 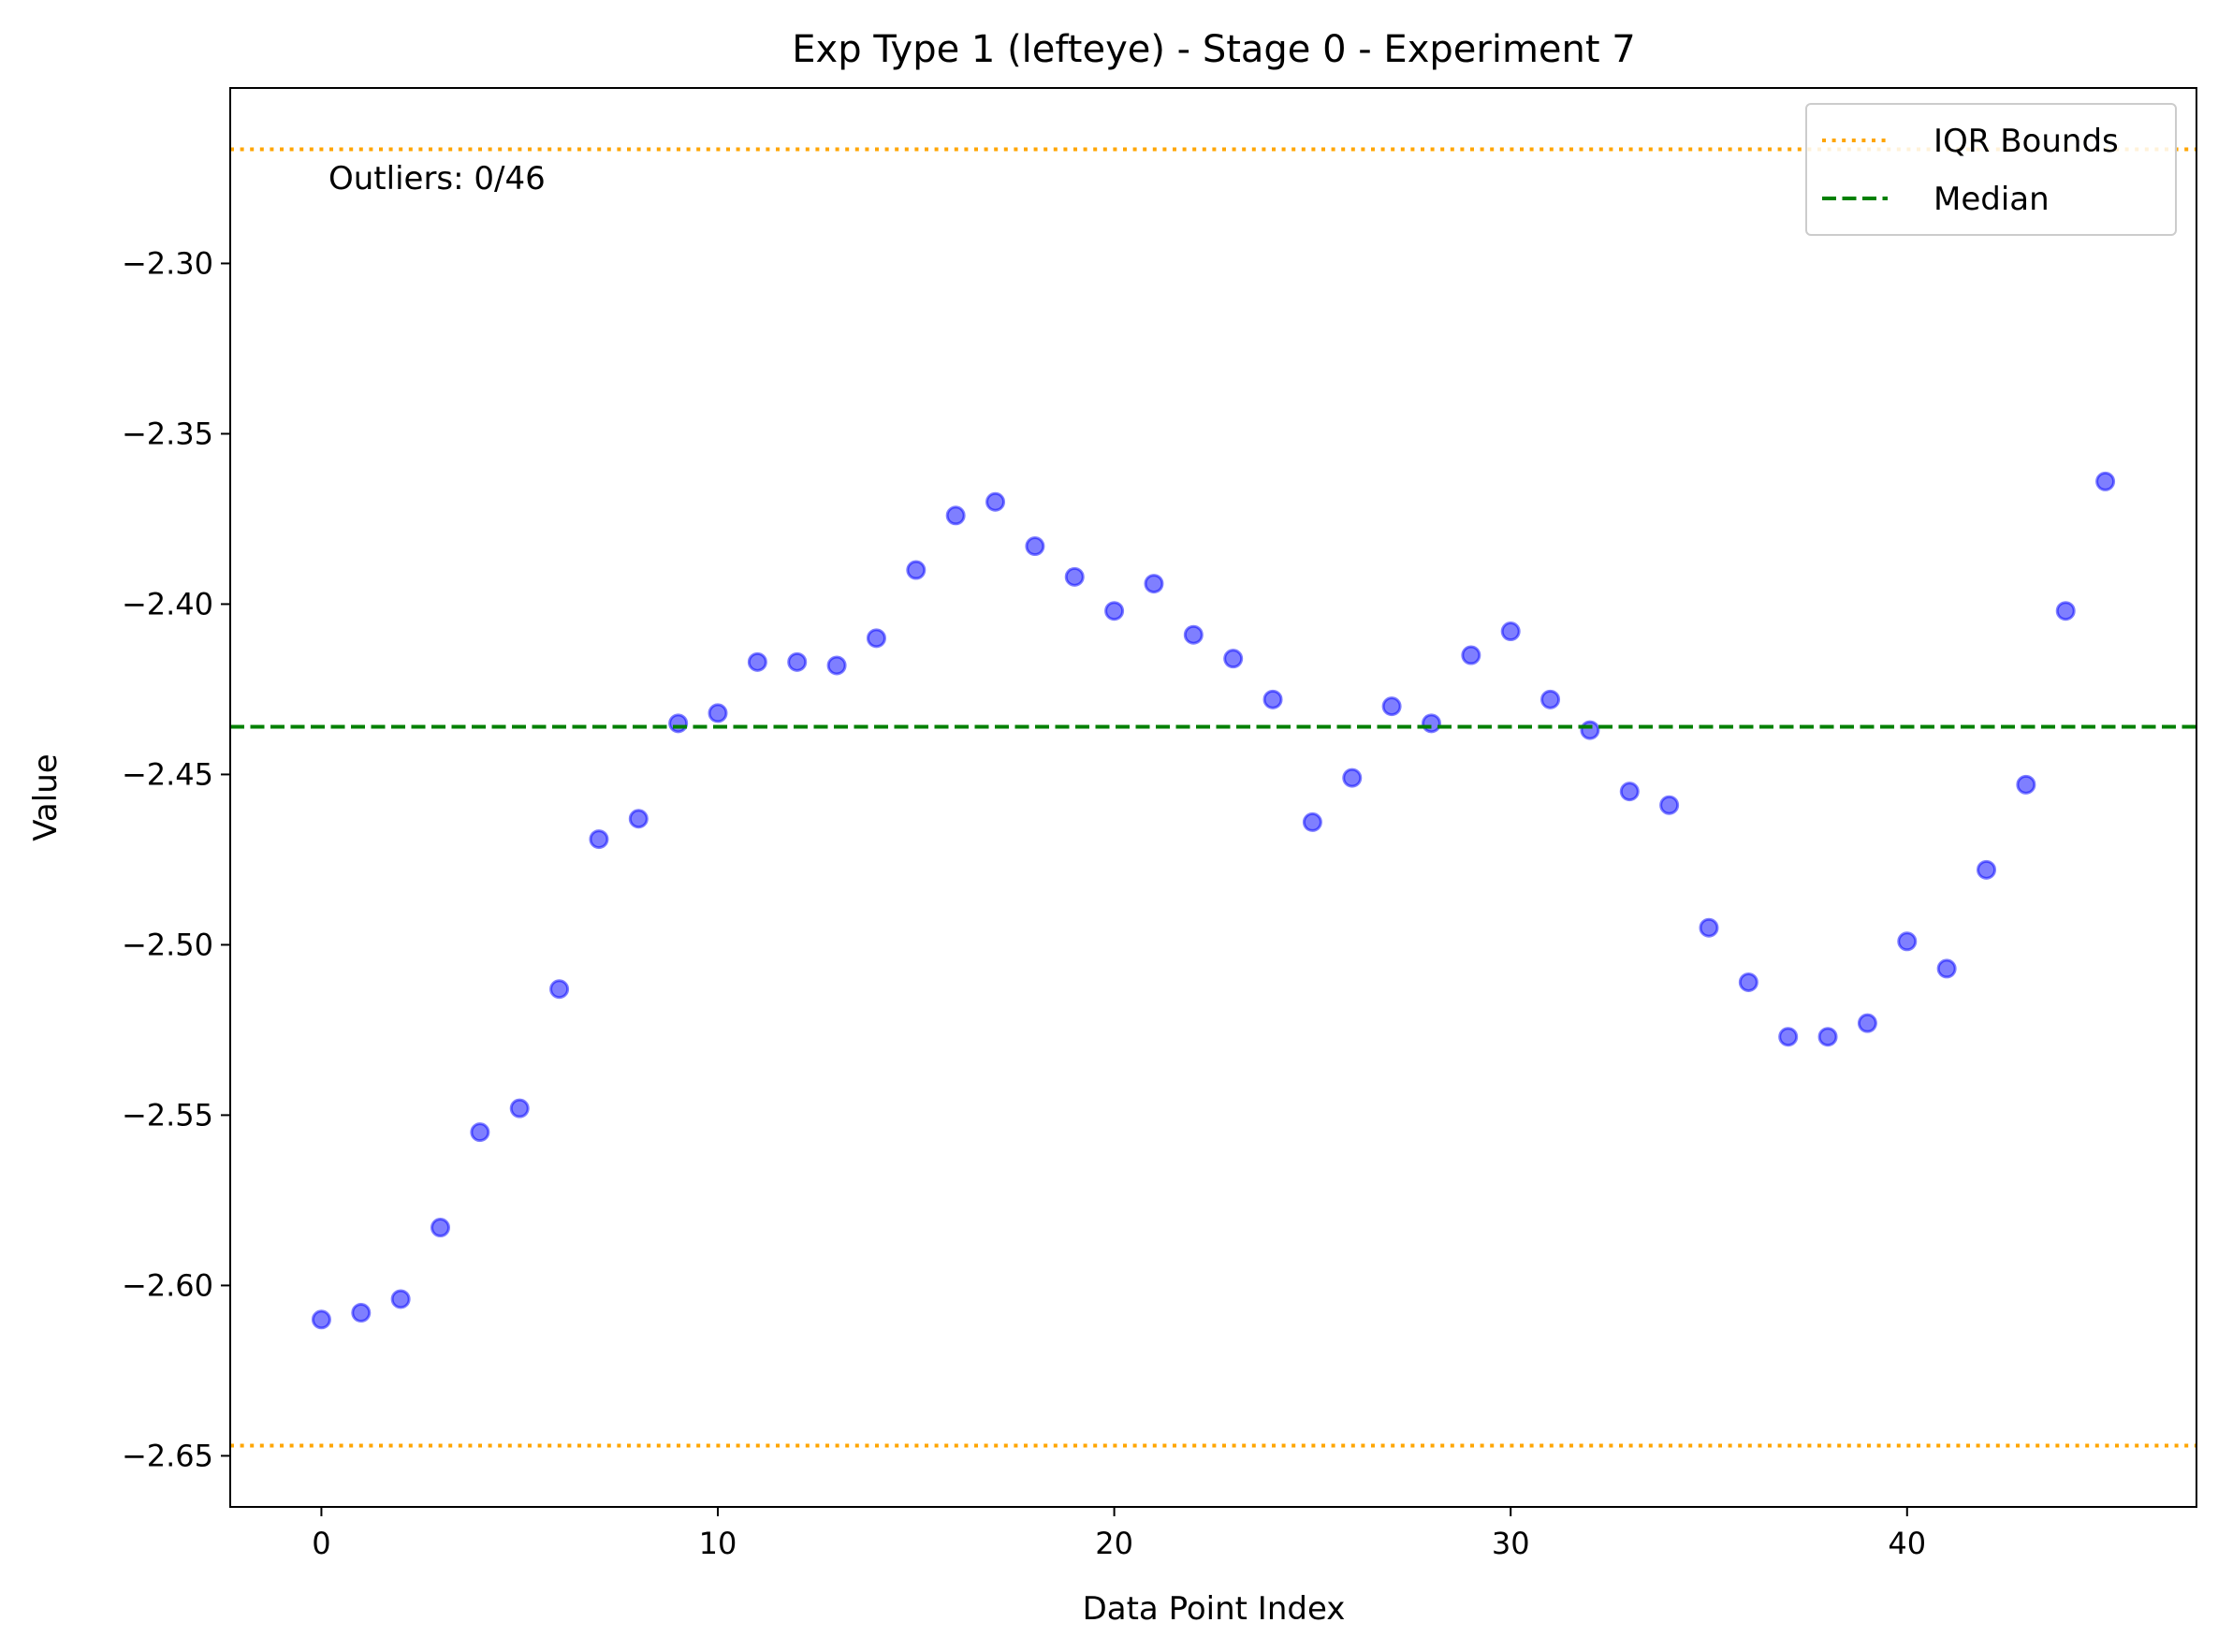 What do you see at coordinates (1907, 1544) in the screenshot?
I see `x-tick-label: 40` at bounding box center [1907, 1544].